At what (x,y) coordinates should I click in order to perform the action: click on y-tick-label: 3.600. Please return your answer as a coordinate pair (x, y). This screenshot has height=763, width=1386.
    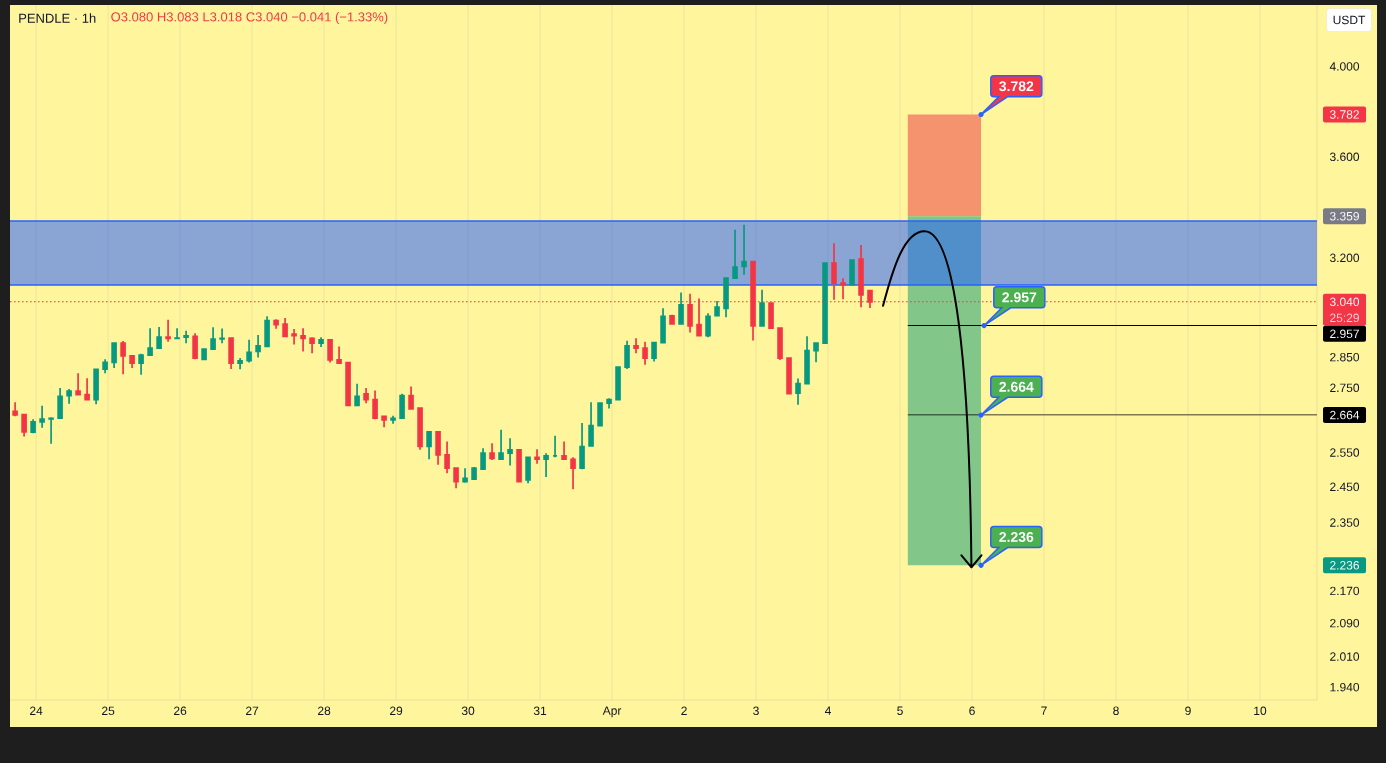
    Looking at the image, I should click on (1344, 157).